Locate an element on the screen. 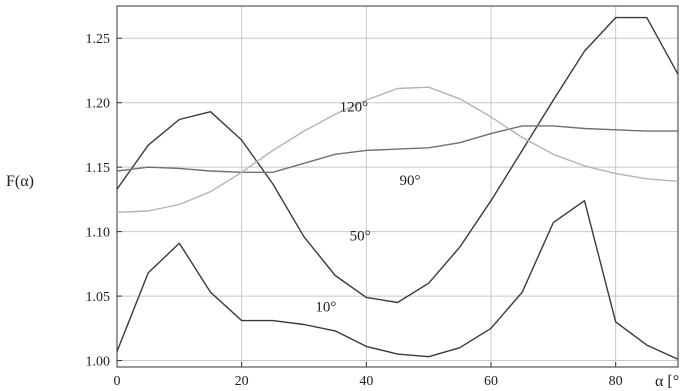 This screenshot has height=391, width=685. x-tick-label: 20 is located at coordinates (242, 381).